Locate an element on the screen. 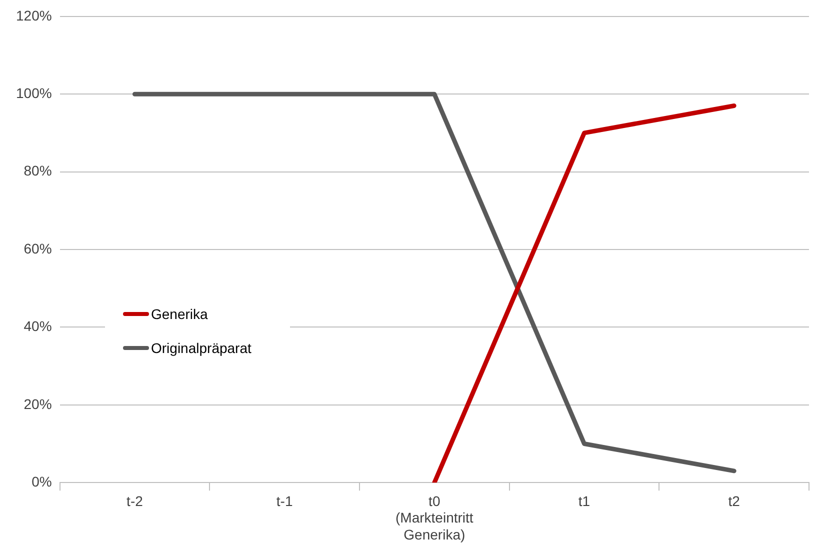  y-tick-label: 40% is located at coordinates (38, 326).